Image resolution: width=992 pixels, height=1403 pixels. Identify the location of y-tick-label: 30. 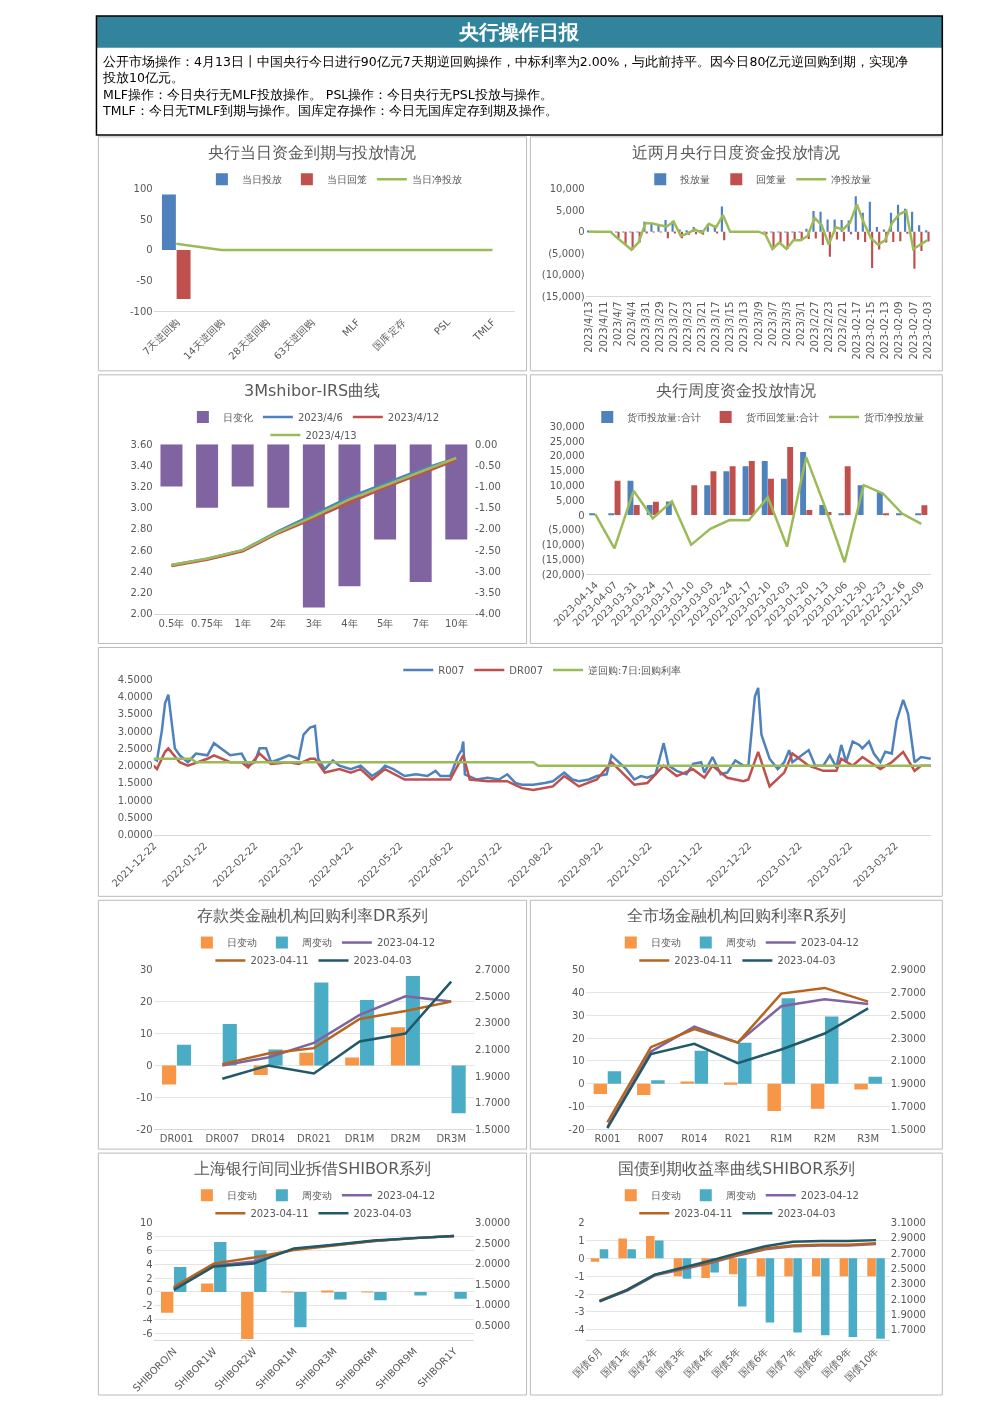
(578, 1015).